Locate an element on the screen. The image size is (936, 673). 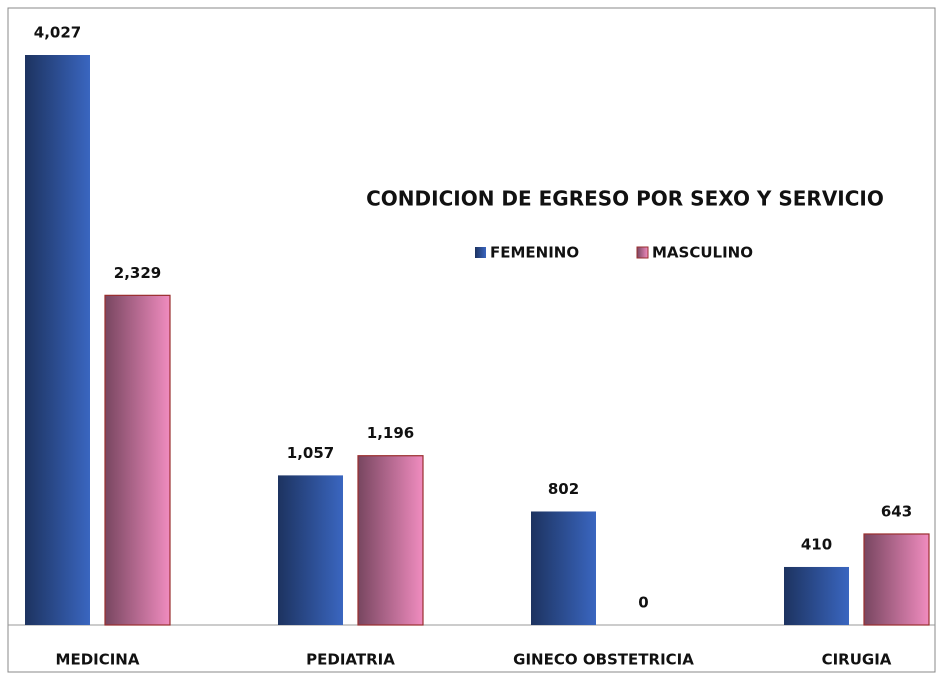
x-tick-label: GINECO OBSTETRICIA is located at coordinates (603, 660).